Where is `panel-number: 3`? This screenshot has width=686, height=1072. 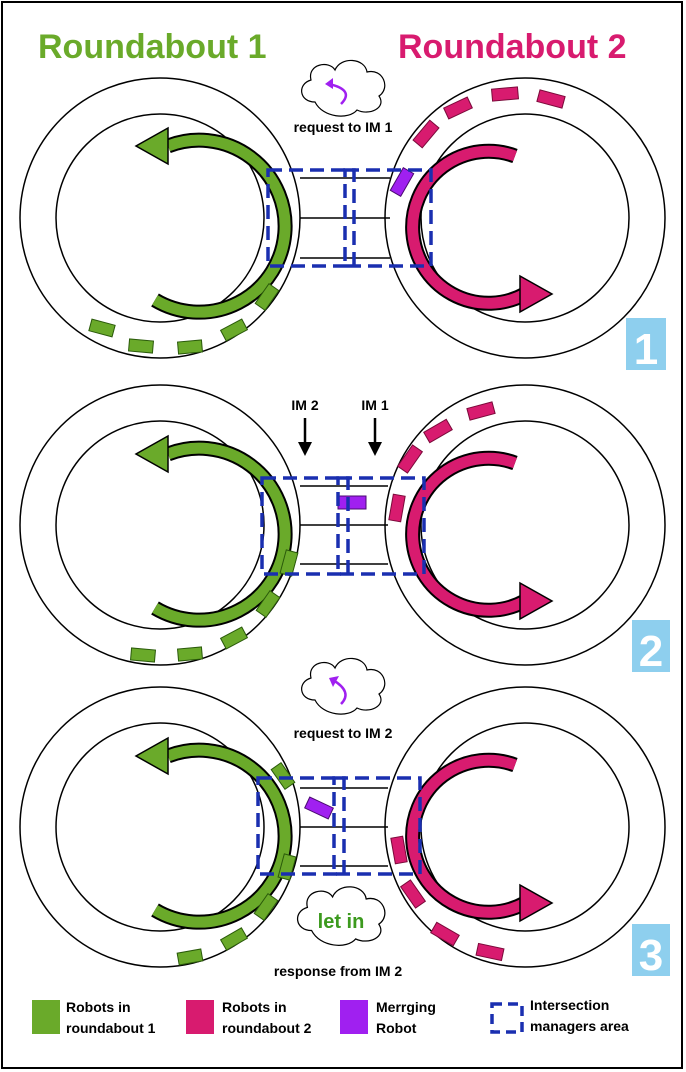 panel-number: 3 is located at coordinates (651, 955).